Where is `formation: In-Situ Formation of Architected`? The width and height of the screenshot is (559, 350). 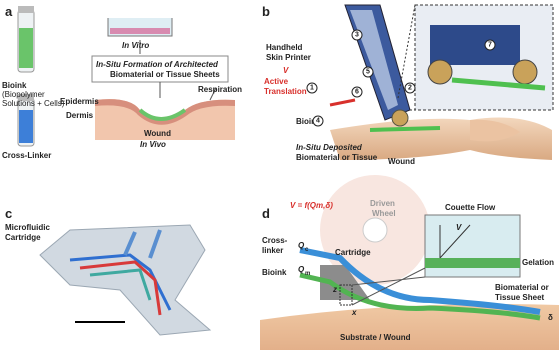 formation: In-Situ Formation of Architected is located at coordinates (157, 64).